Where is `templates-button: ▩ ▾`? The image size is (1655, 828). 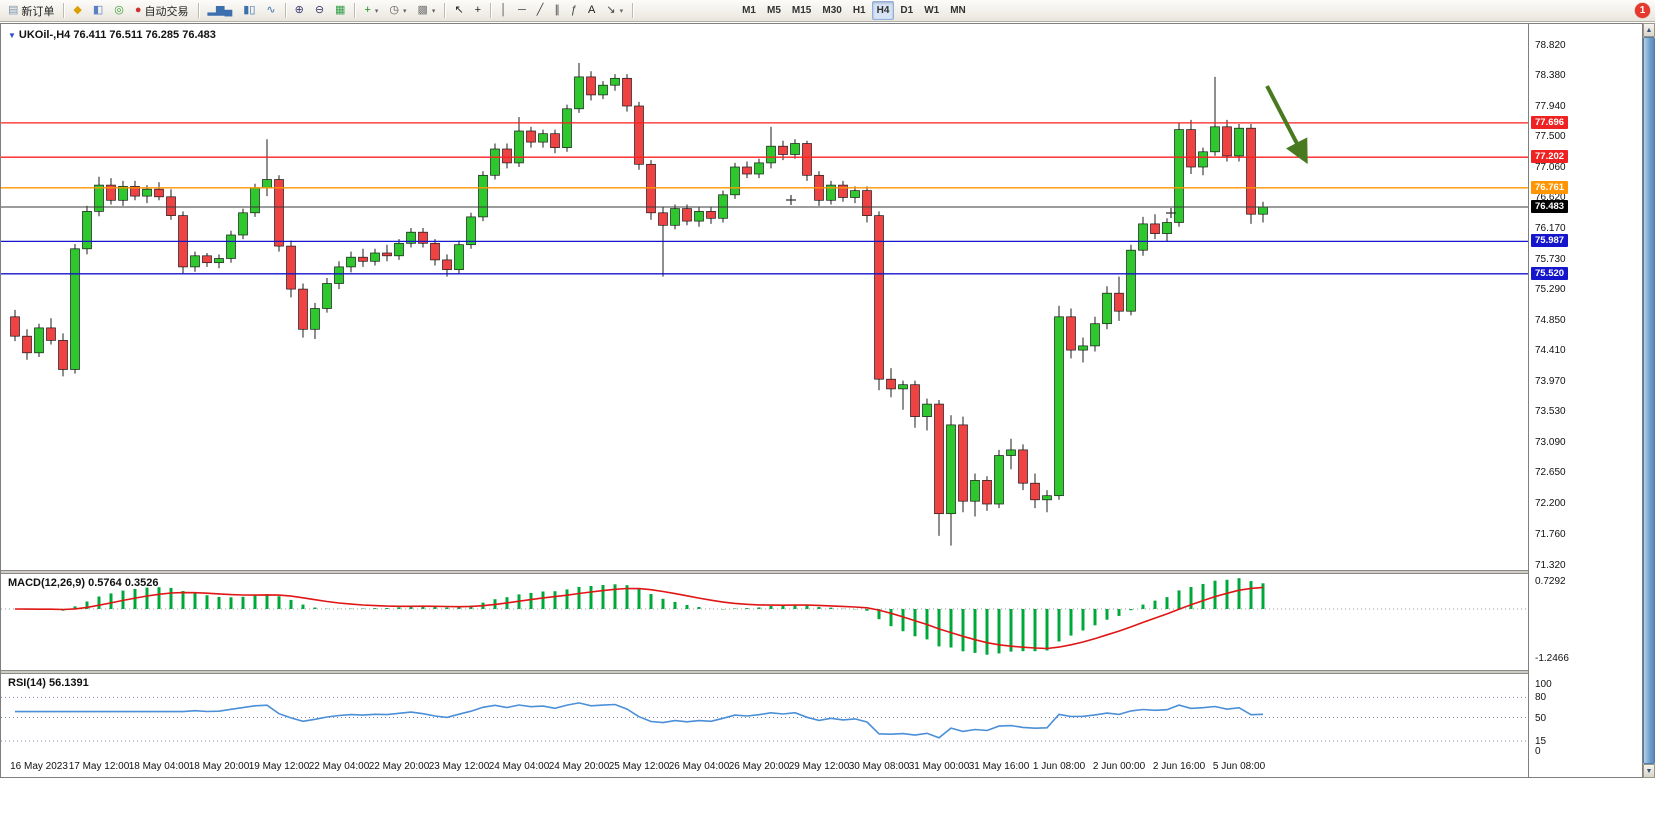 templates-button: ▩ ▾ is located at coordinates (427, 10).